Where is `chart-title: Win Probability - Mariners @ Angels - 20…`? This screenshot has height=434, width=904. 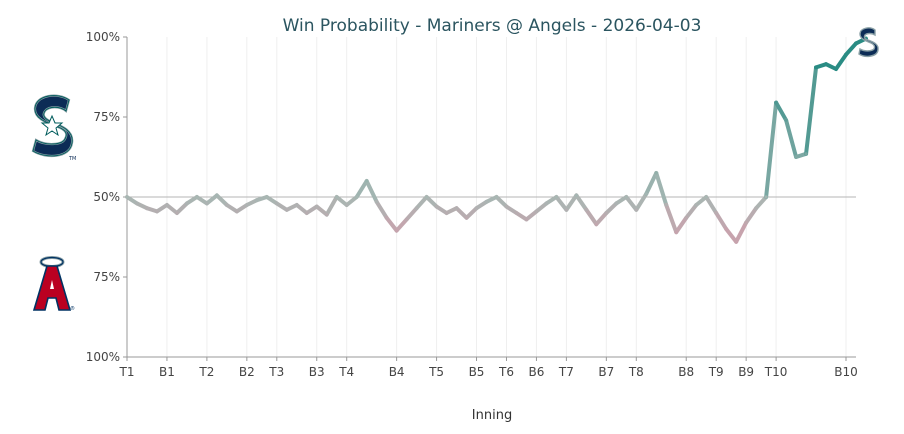
chart-title: Win Probability - Mariners @ Angels - 20… is located at coordinates (492, 26).